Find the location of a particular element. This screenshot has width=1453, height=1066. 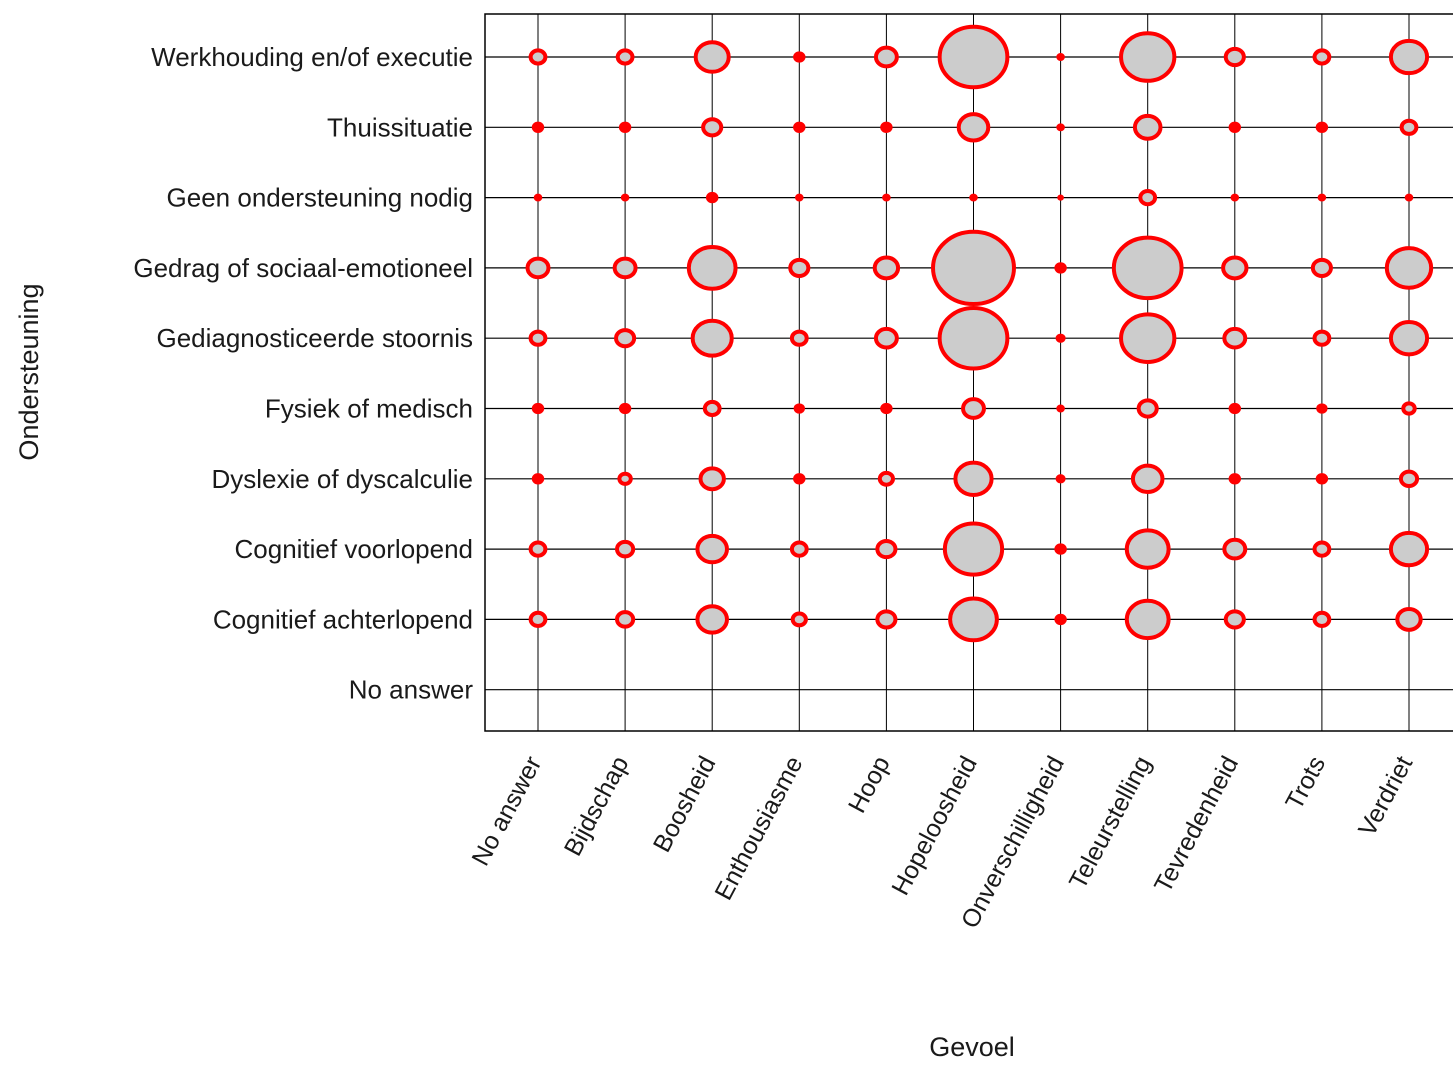

y-tick-label: Geen ondersteuning nodig is located at coordinates (320, 198).